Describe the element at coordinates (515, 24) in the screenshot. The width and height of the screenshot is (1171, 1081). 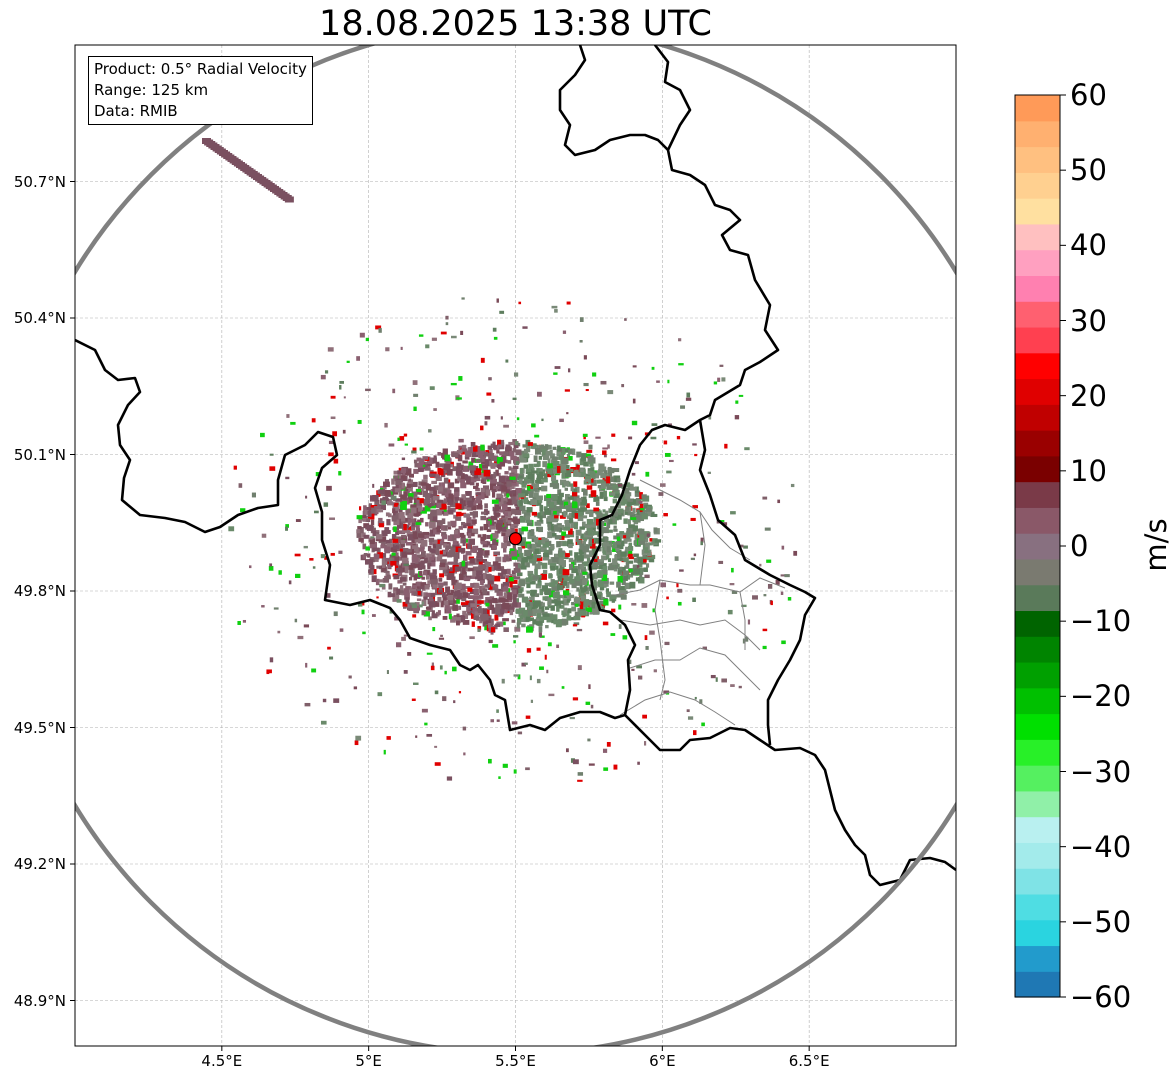
I see `map-title: 18.08.2025 13:38 UTC` at that location.